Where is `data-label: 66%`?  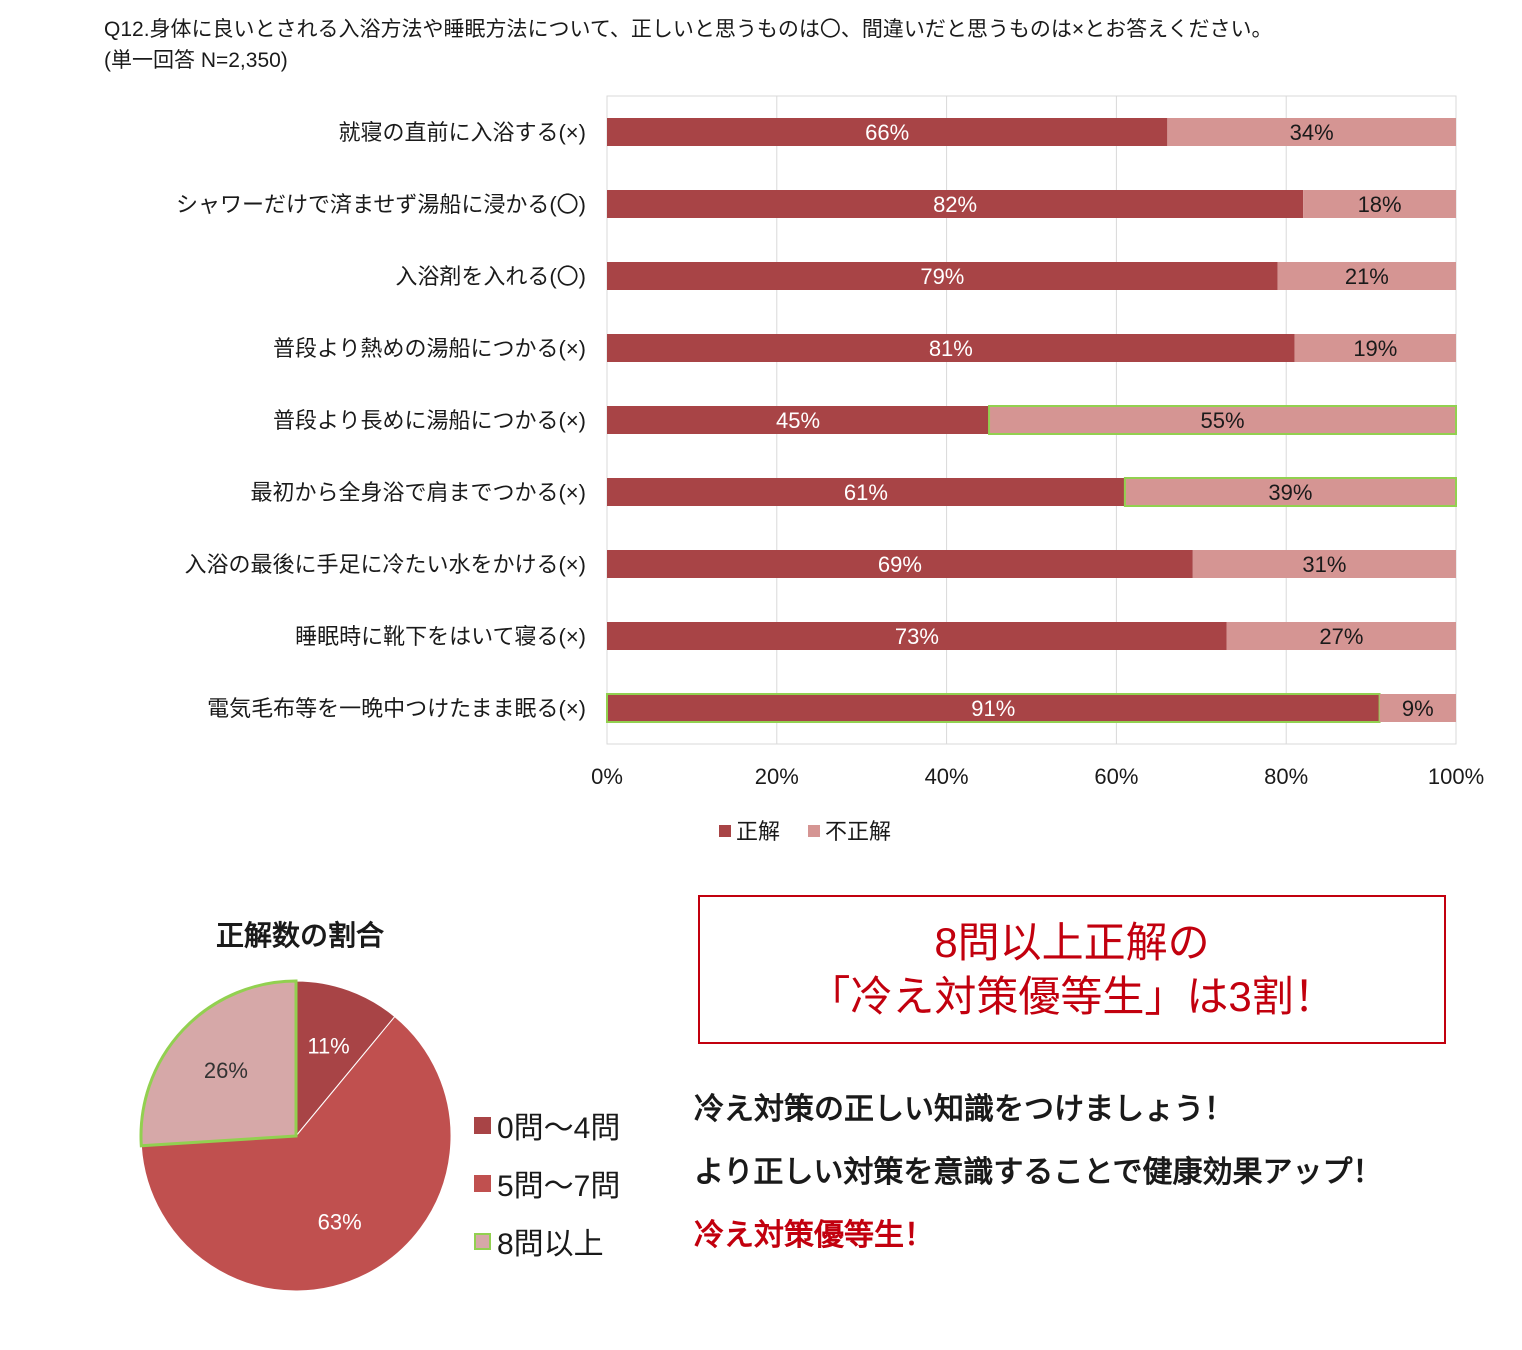 data-label: 66% is located at coordinates (887, 132).